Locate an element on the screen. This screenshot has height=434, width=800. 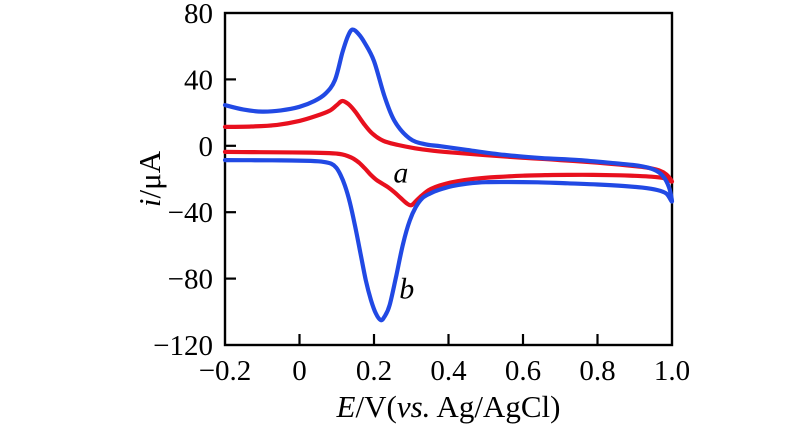
y-tick-label: 0 is located at coordinates (206, 147).